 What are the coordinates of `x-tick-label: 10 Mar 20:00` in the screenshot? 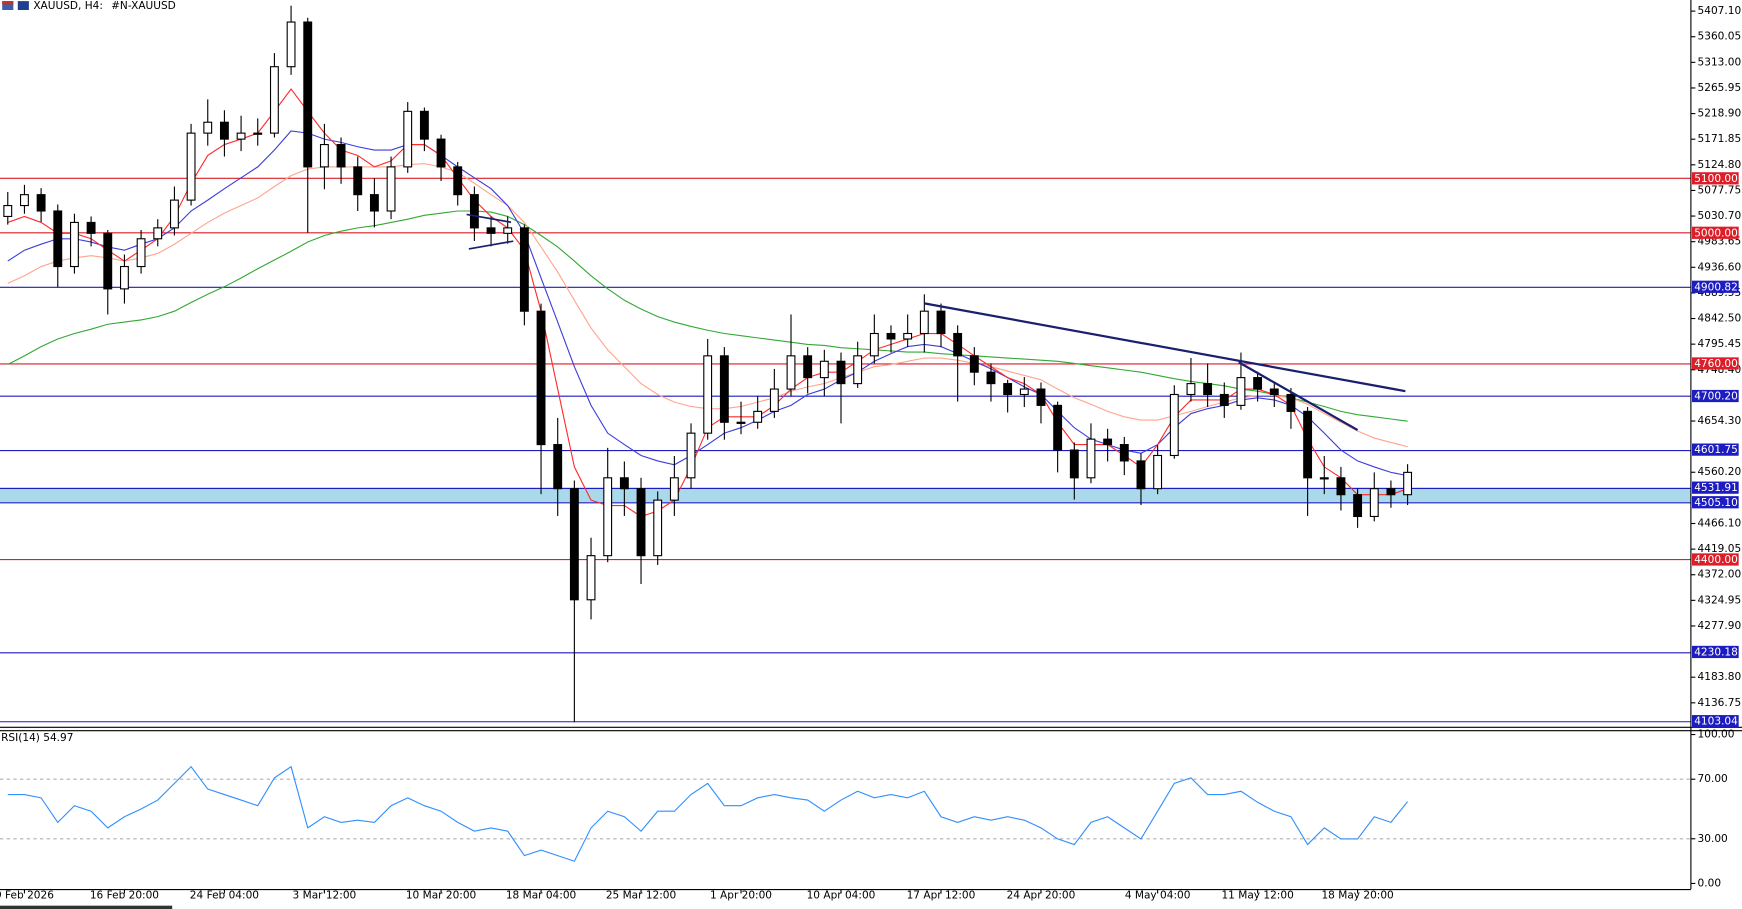 It's located at (441, 896).